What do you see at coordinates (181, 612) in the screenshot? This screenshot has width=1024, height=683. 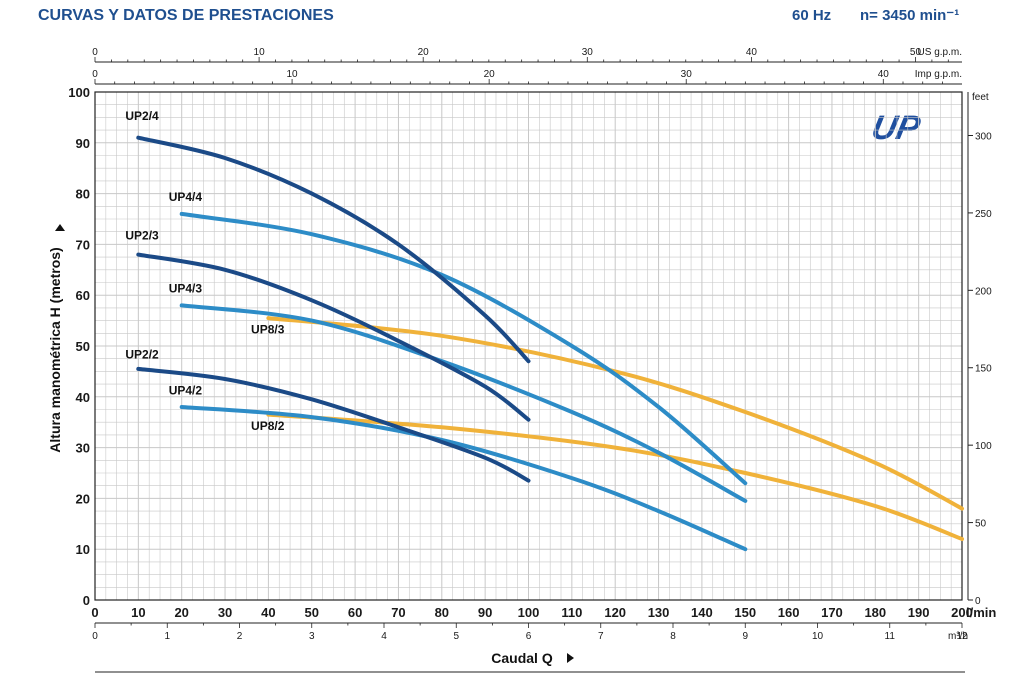 I see `x-tick-label: 20` at bounding box center [181, 612].